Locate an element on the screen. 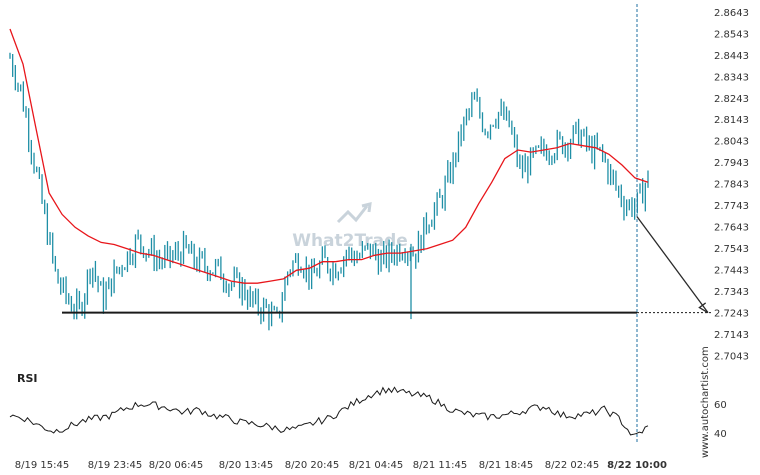 The width and height of the screenshot is (760, 475). time-tick-label: 8/20 20:45 is located at coordinates (312, 465).